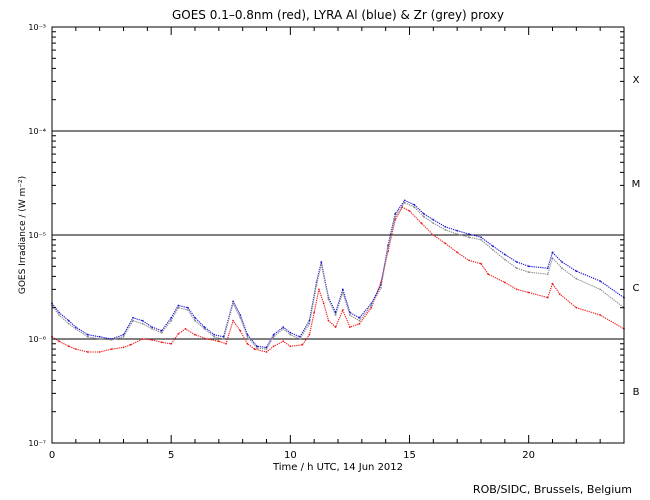 The height and width of the screenshot is (500, 650). What do you see at coordinates (636, 80) in the screenshot?
I see `flare-class-label: X` at bounding box center [636, 80].